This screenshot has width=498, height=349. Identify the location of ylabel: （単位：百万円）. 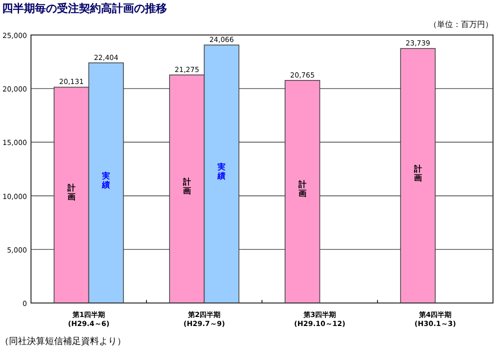
(461, 24).